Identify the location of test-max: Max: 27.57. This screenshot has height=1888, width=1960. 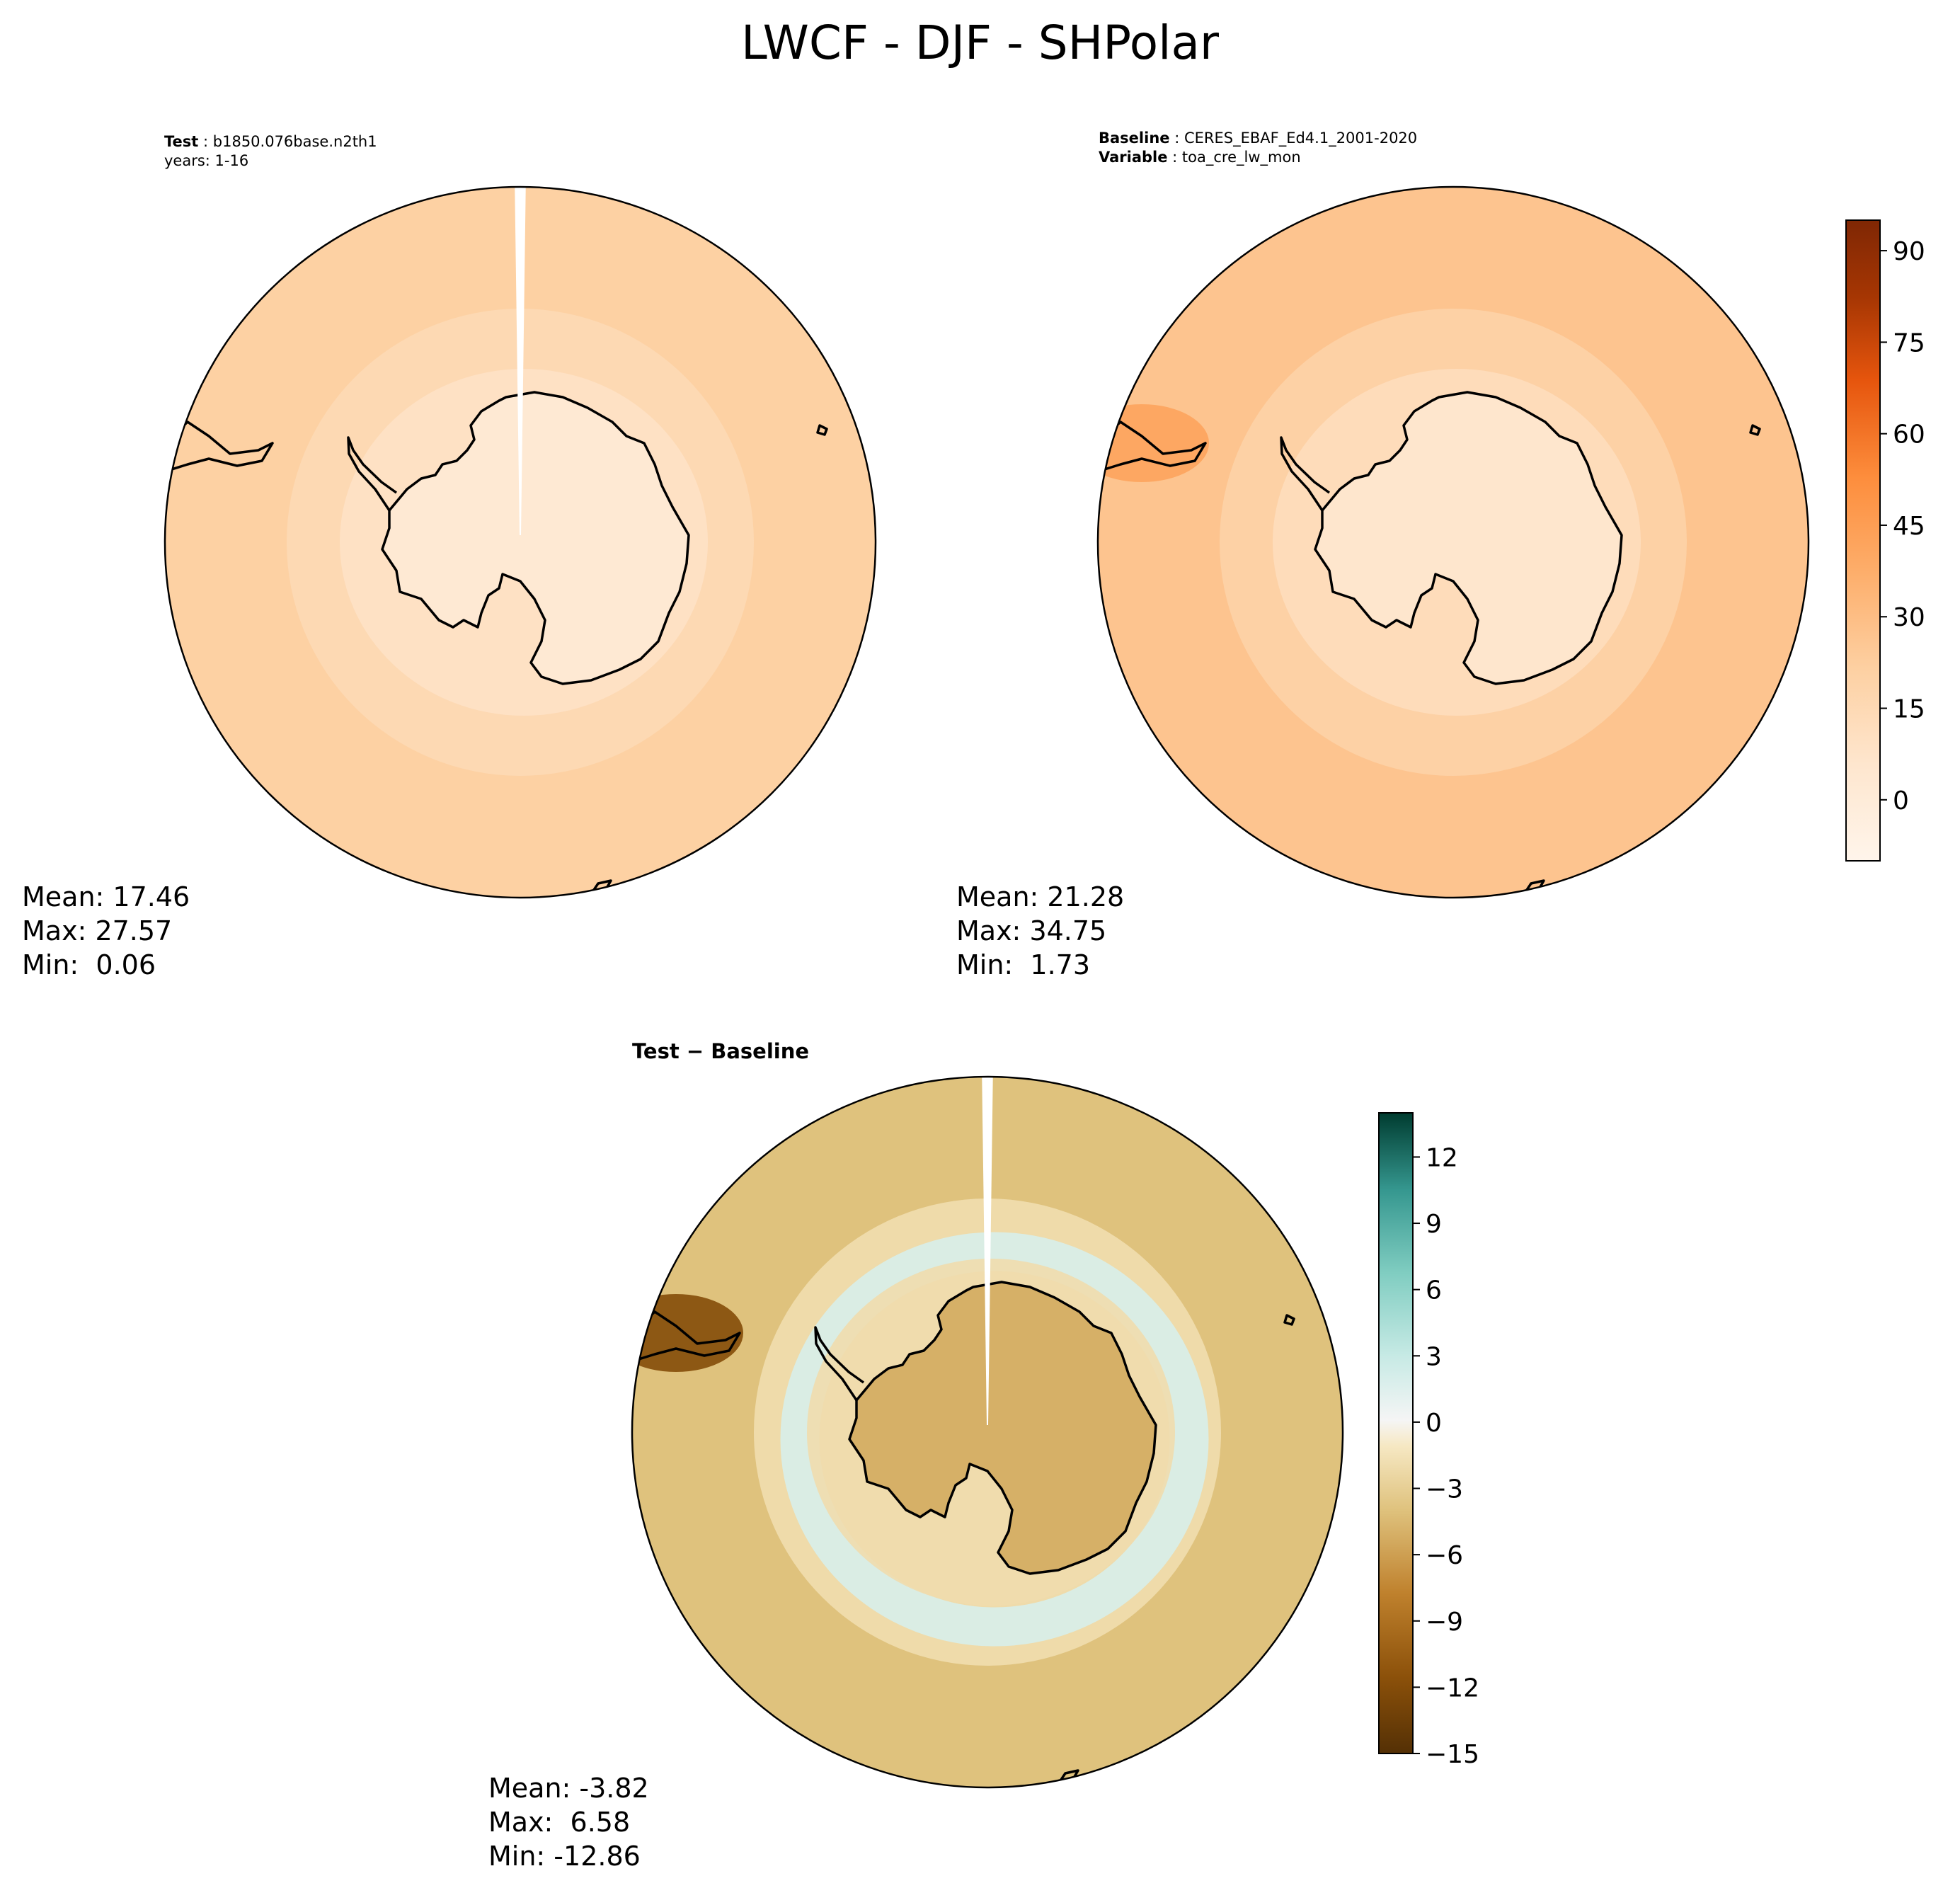
(97, 930).